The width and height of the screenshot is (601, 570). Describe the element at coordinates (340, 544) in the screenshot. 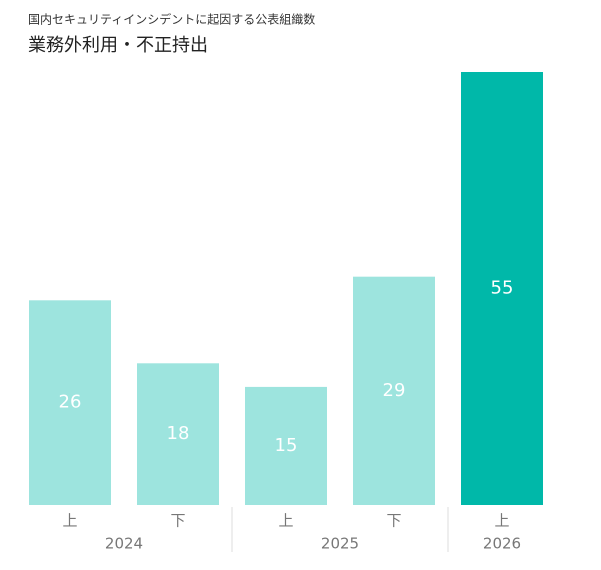

I see `group-label: 2025` at that location.